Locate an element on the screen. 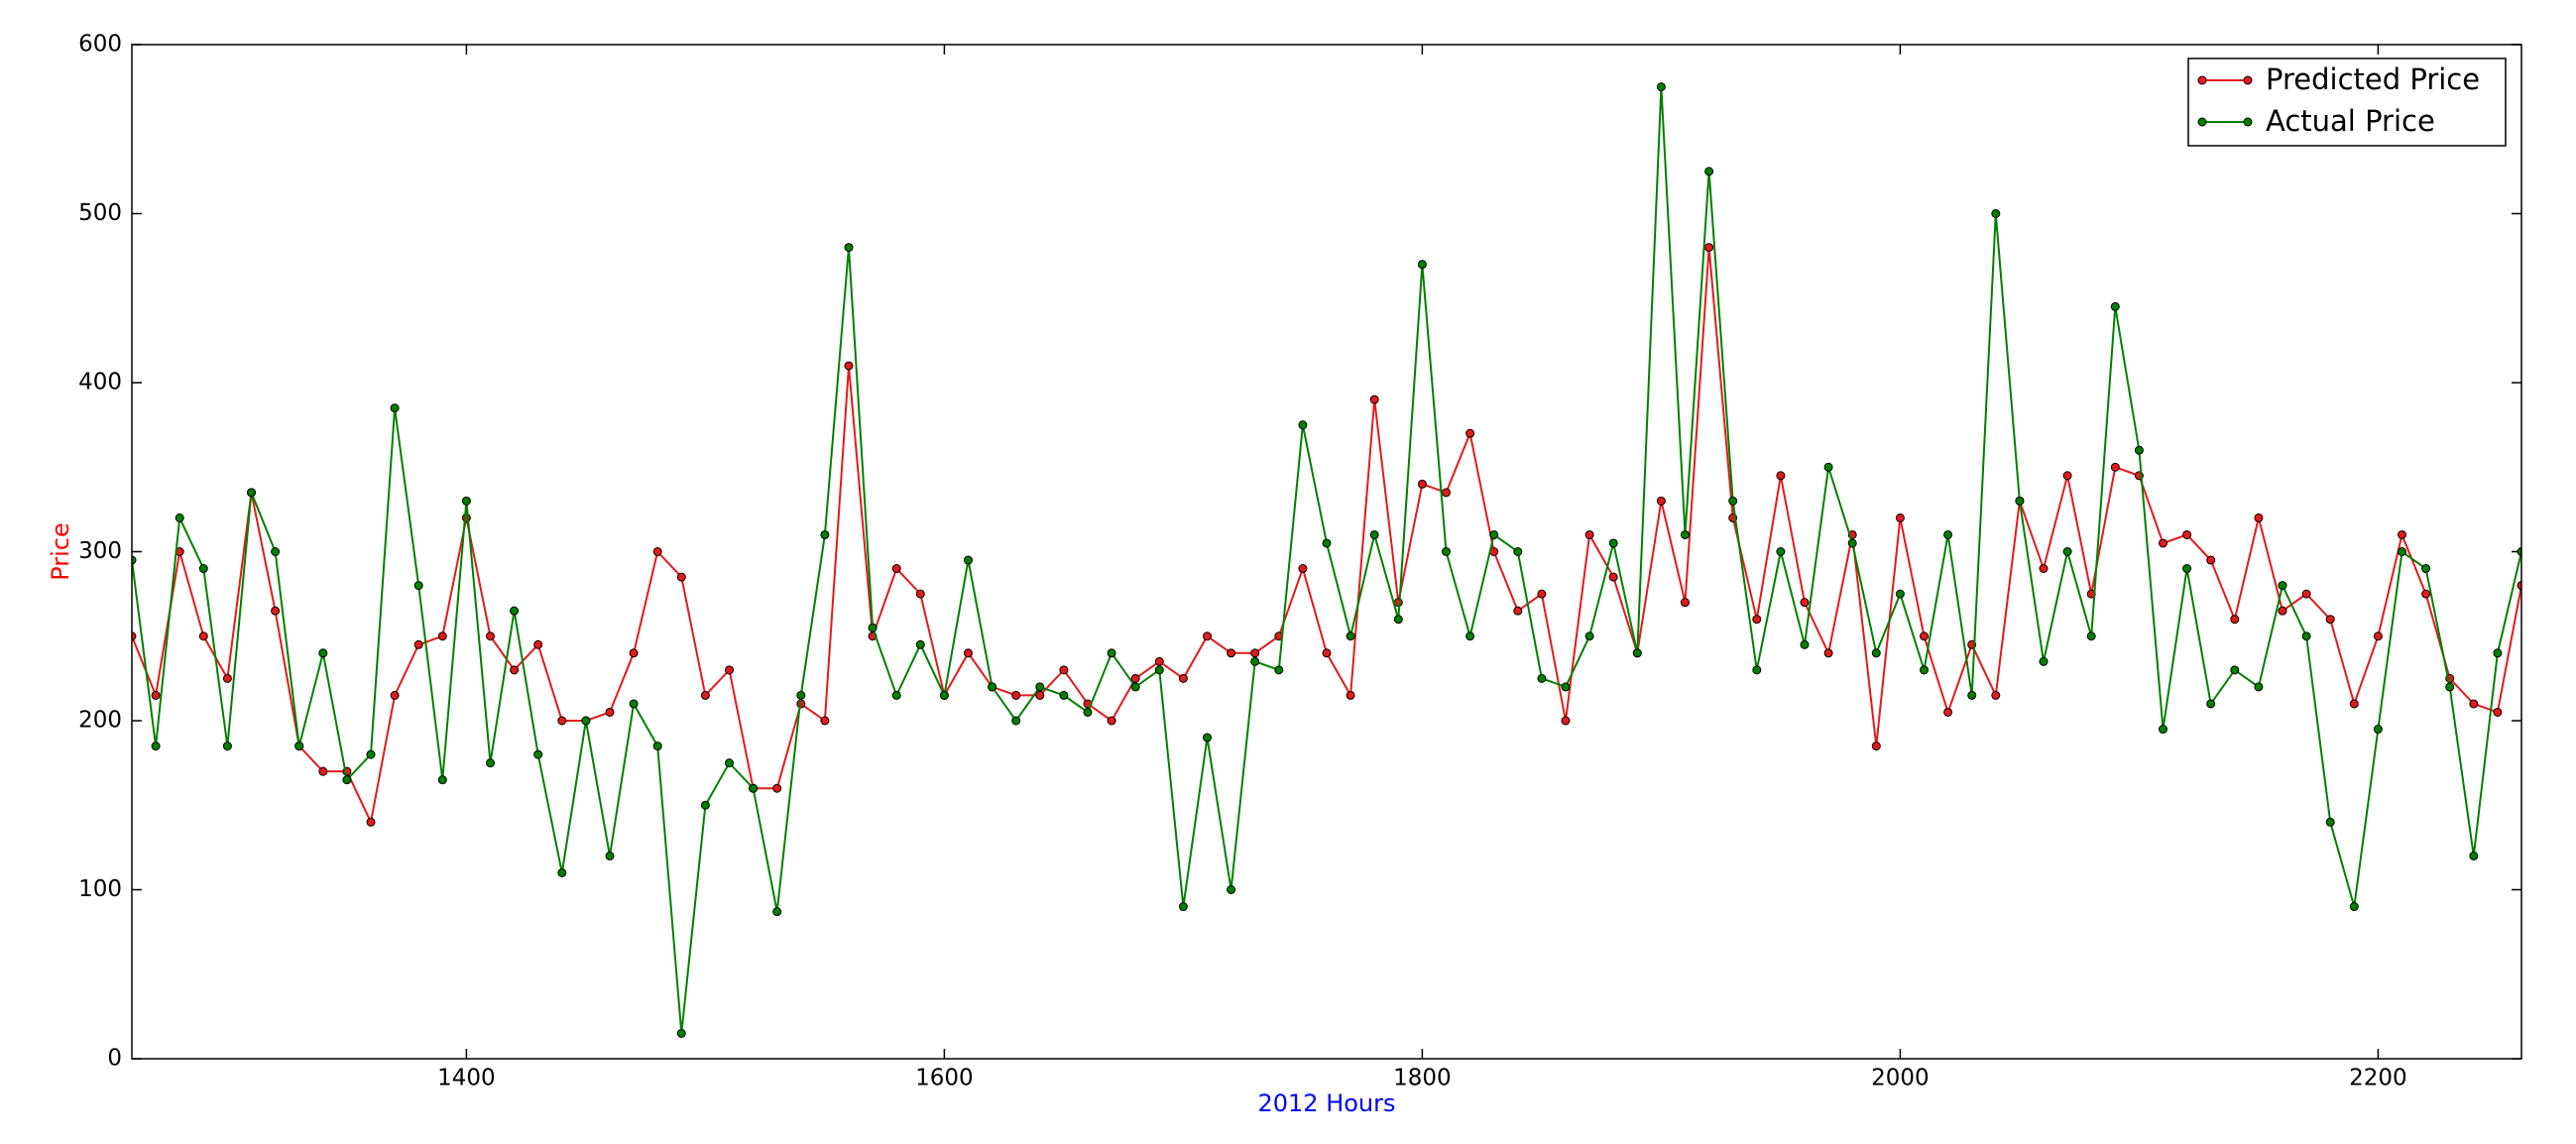 The height and width of the screenshot is (1144, 2576). y-tick-label: 100 is located at coordinates (100, 889).